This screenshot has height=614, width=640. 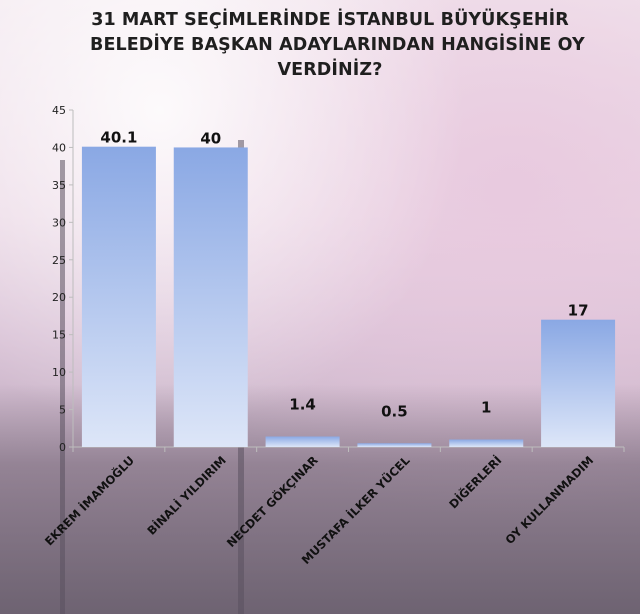 What do you see at coordinates (59, 297) in the screenshot?
I see `y-tick-label: 20` at bounding box center [59, 297].